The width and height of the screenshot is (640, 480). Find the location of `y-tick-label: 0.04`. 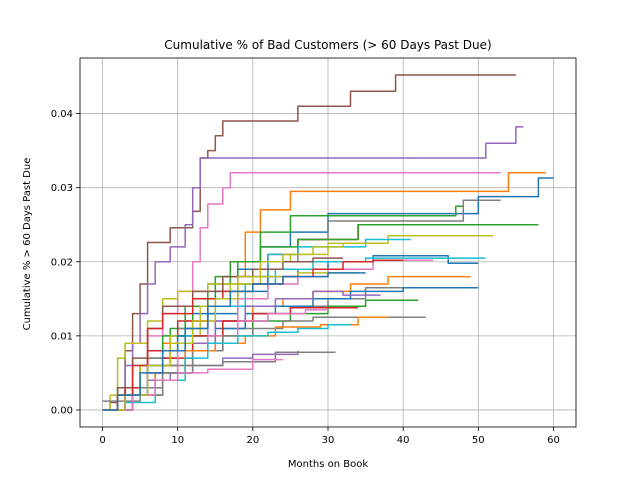

y-tick-label: 0.04 is located at coordinates (62, 114).